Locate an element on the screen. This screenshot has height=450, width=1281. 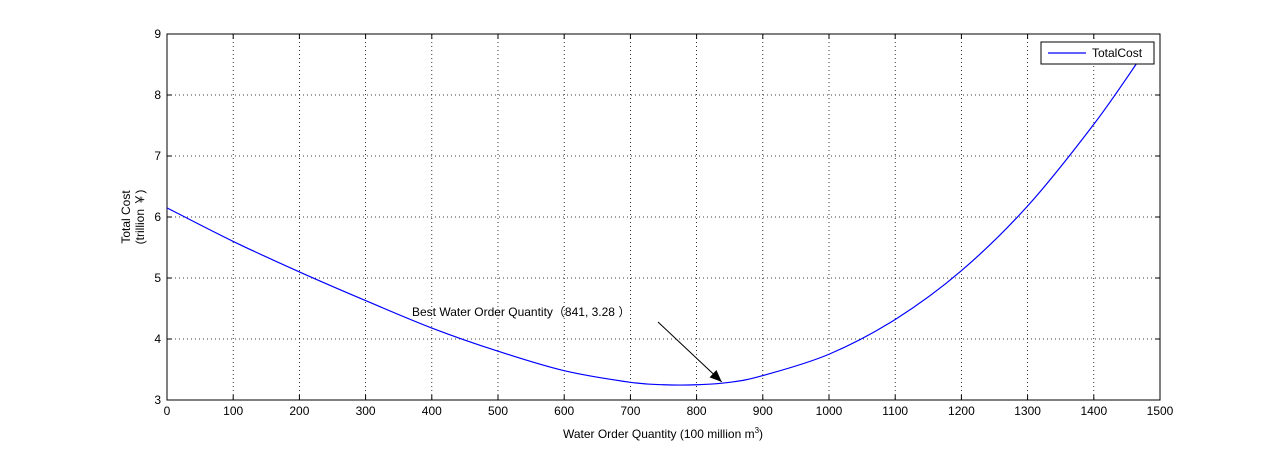
y-tick-label: 4 is located at coordinates (157, 339).